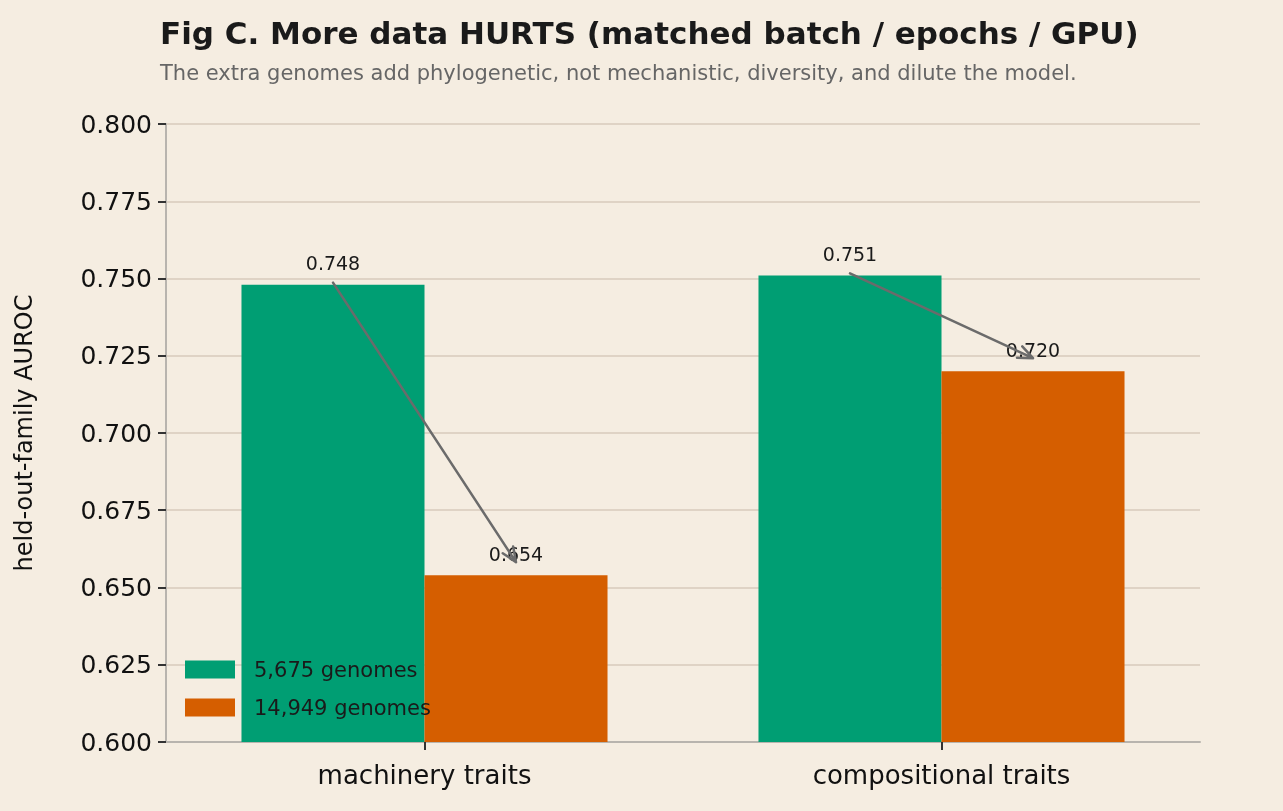  Describe the element at coordinates (941, 775) in the screenshot. I see `x-tick-label: compositional traits` at that location.